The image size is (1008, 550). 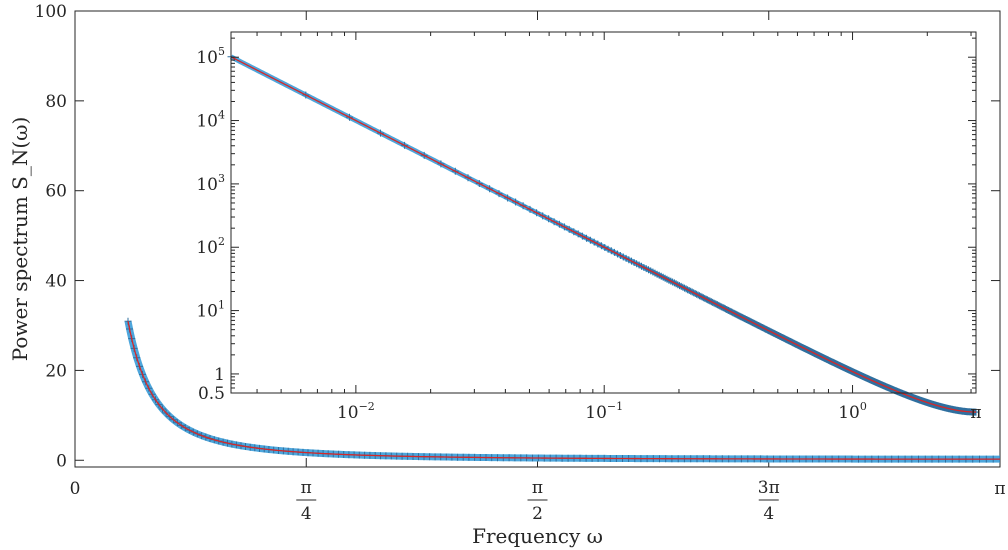 I want to click on inset-y-tick-label: 10², so click(x=210, y=246).